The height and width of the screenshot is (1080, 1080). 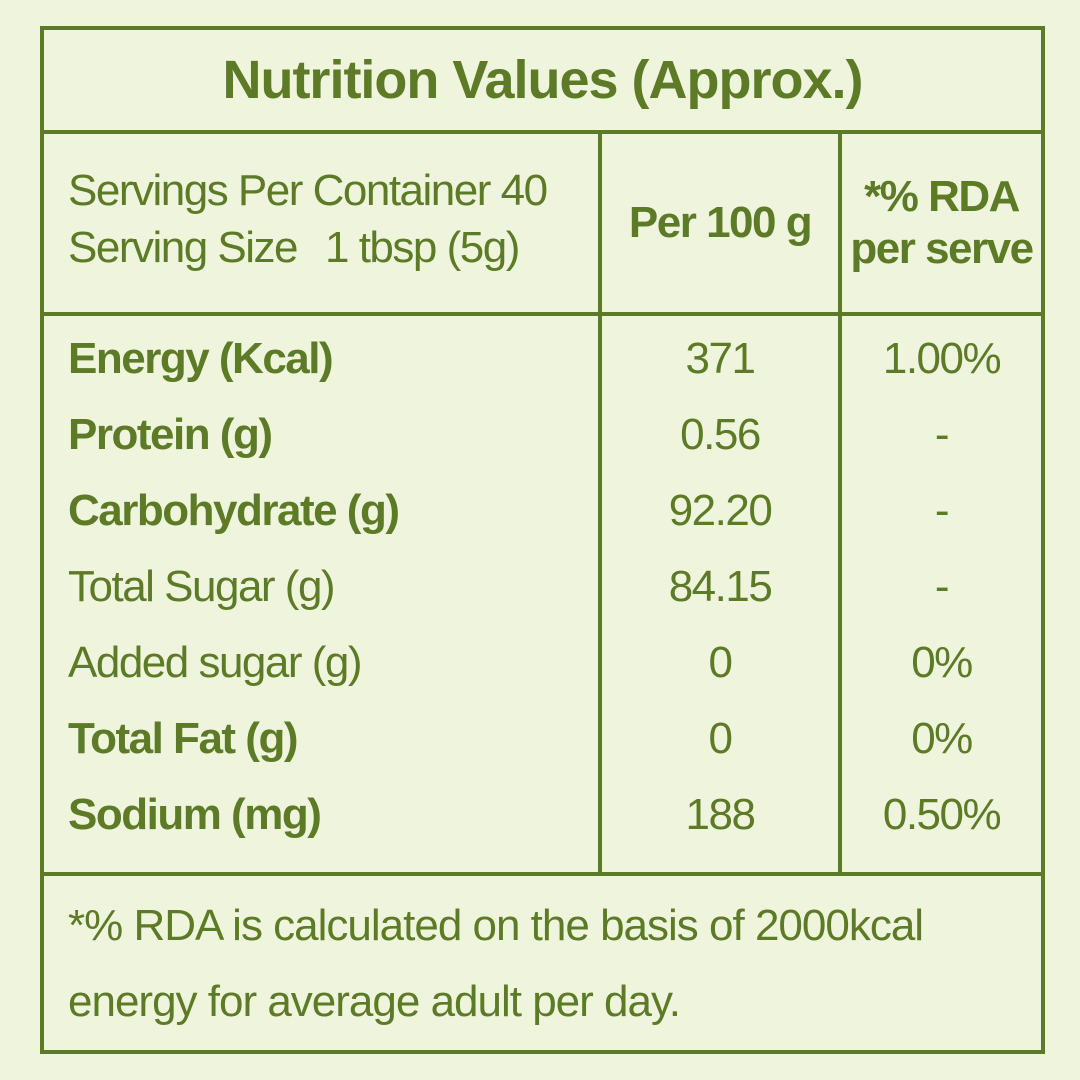 What do you see at coordinates (201, 358) in the screenshot?
I see `nutrient-name: Energy (Kcal)` at bounding box center [201, 358].